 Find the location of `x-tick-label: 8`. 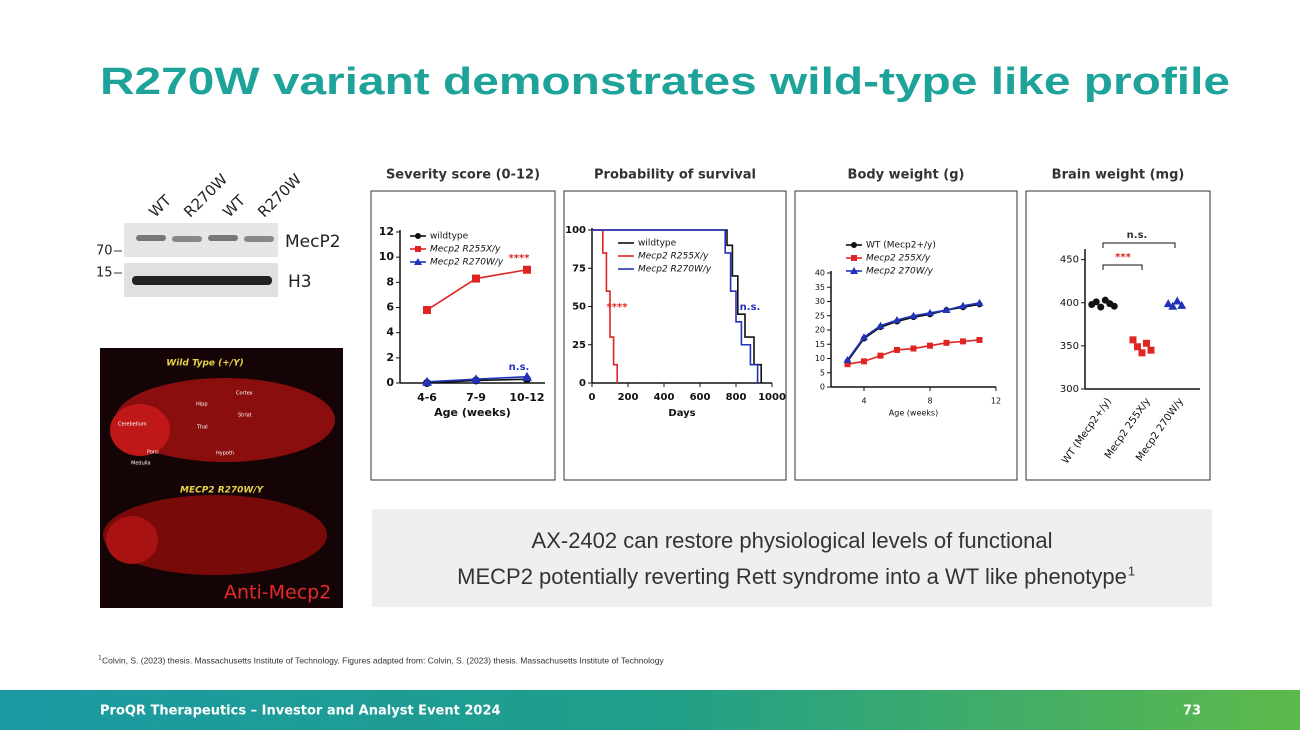

x-tick-label: 8 is located at coordinates (929, 401).